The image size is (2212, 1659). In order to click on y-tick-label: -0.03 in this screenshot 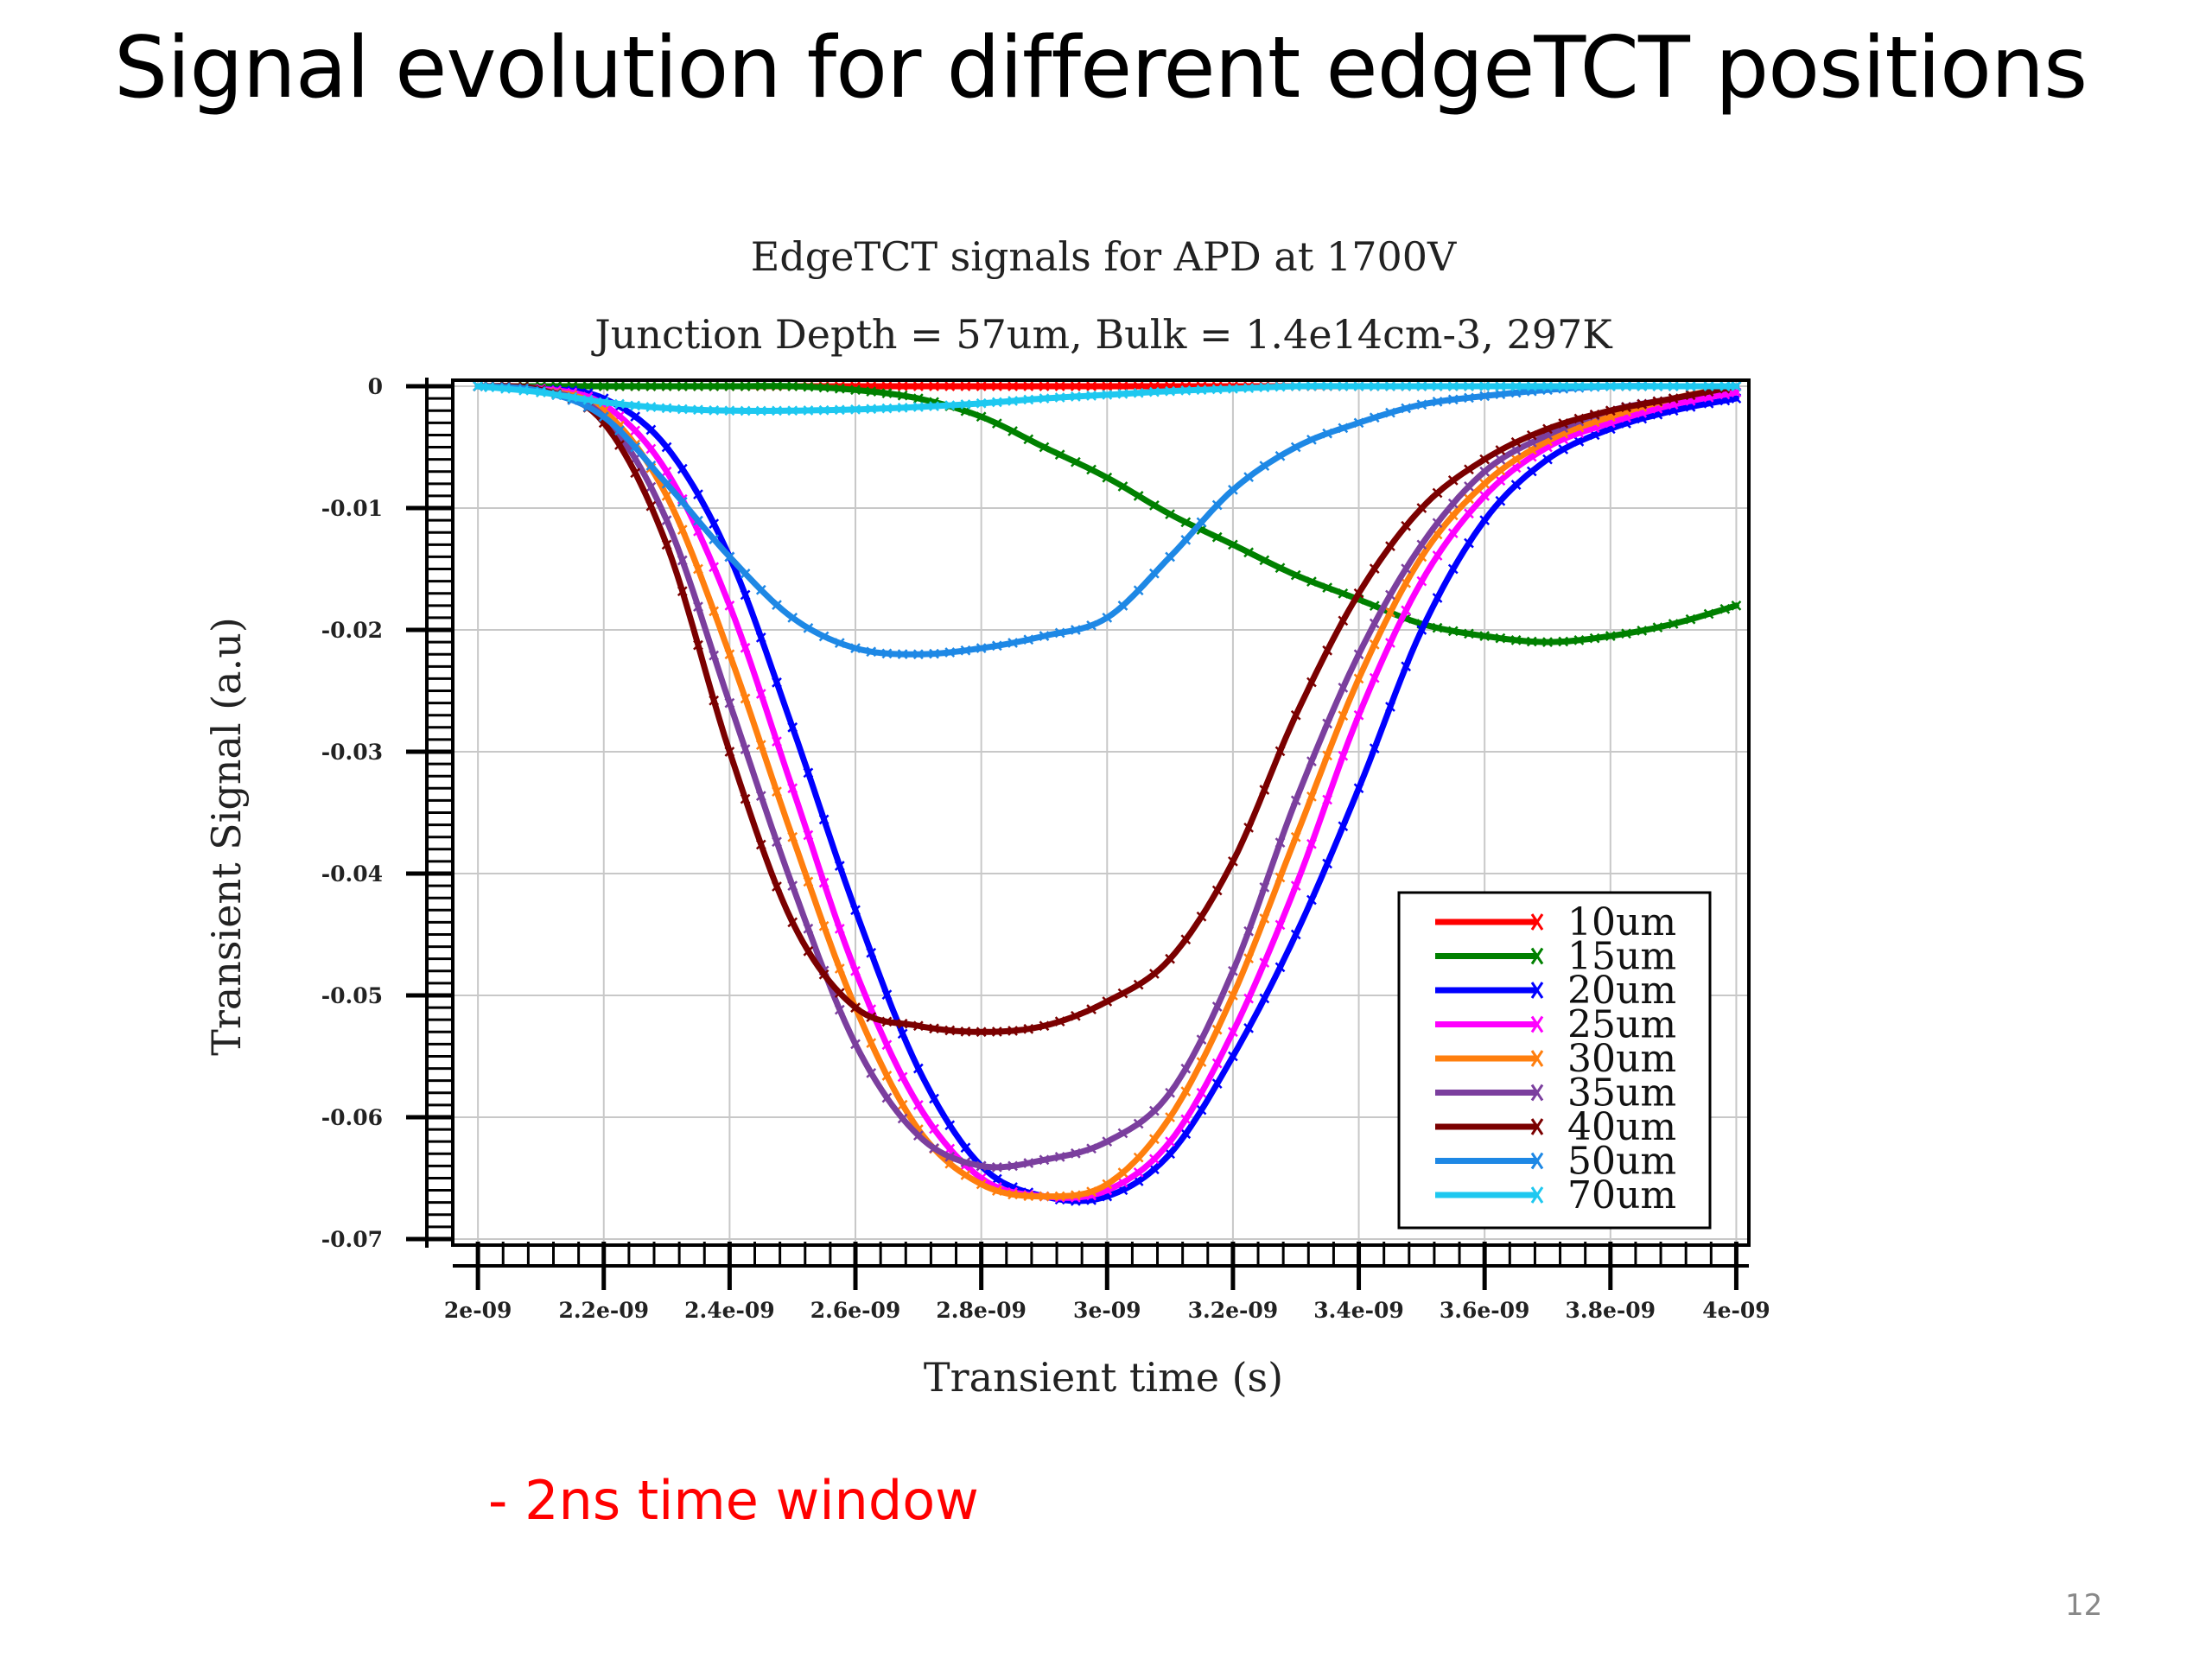, I will do `click(352, 752)`.